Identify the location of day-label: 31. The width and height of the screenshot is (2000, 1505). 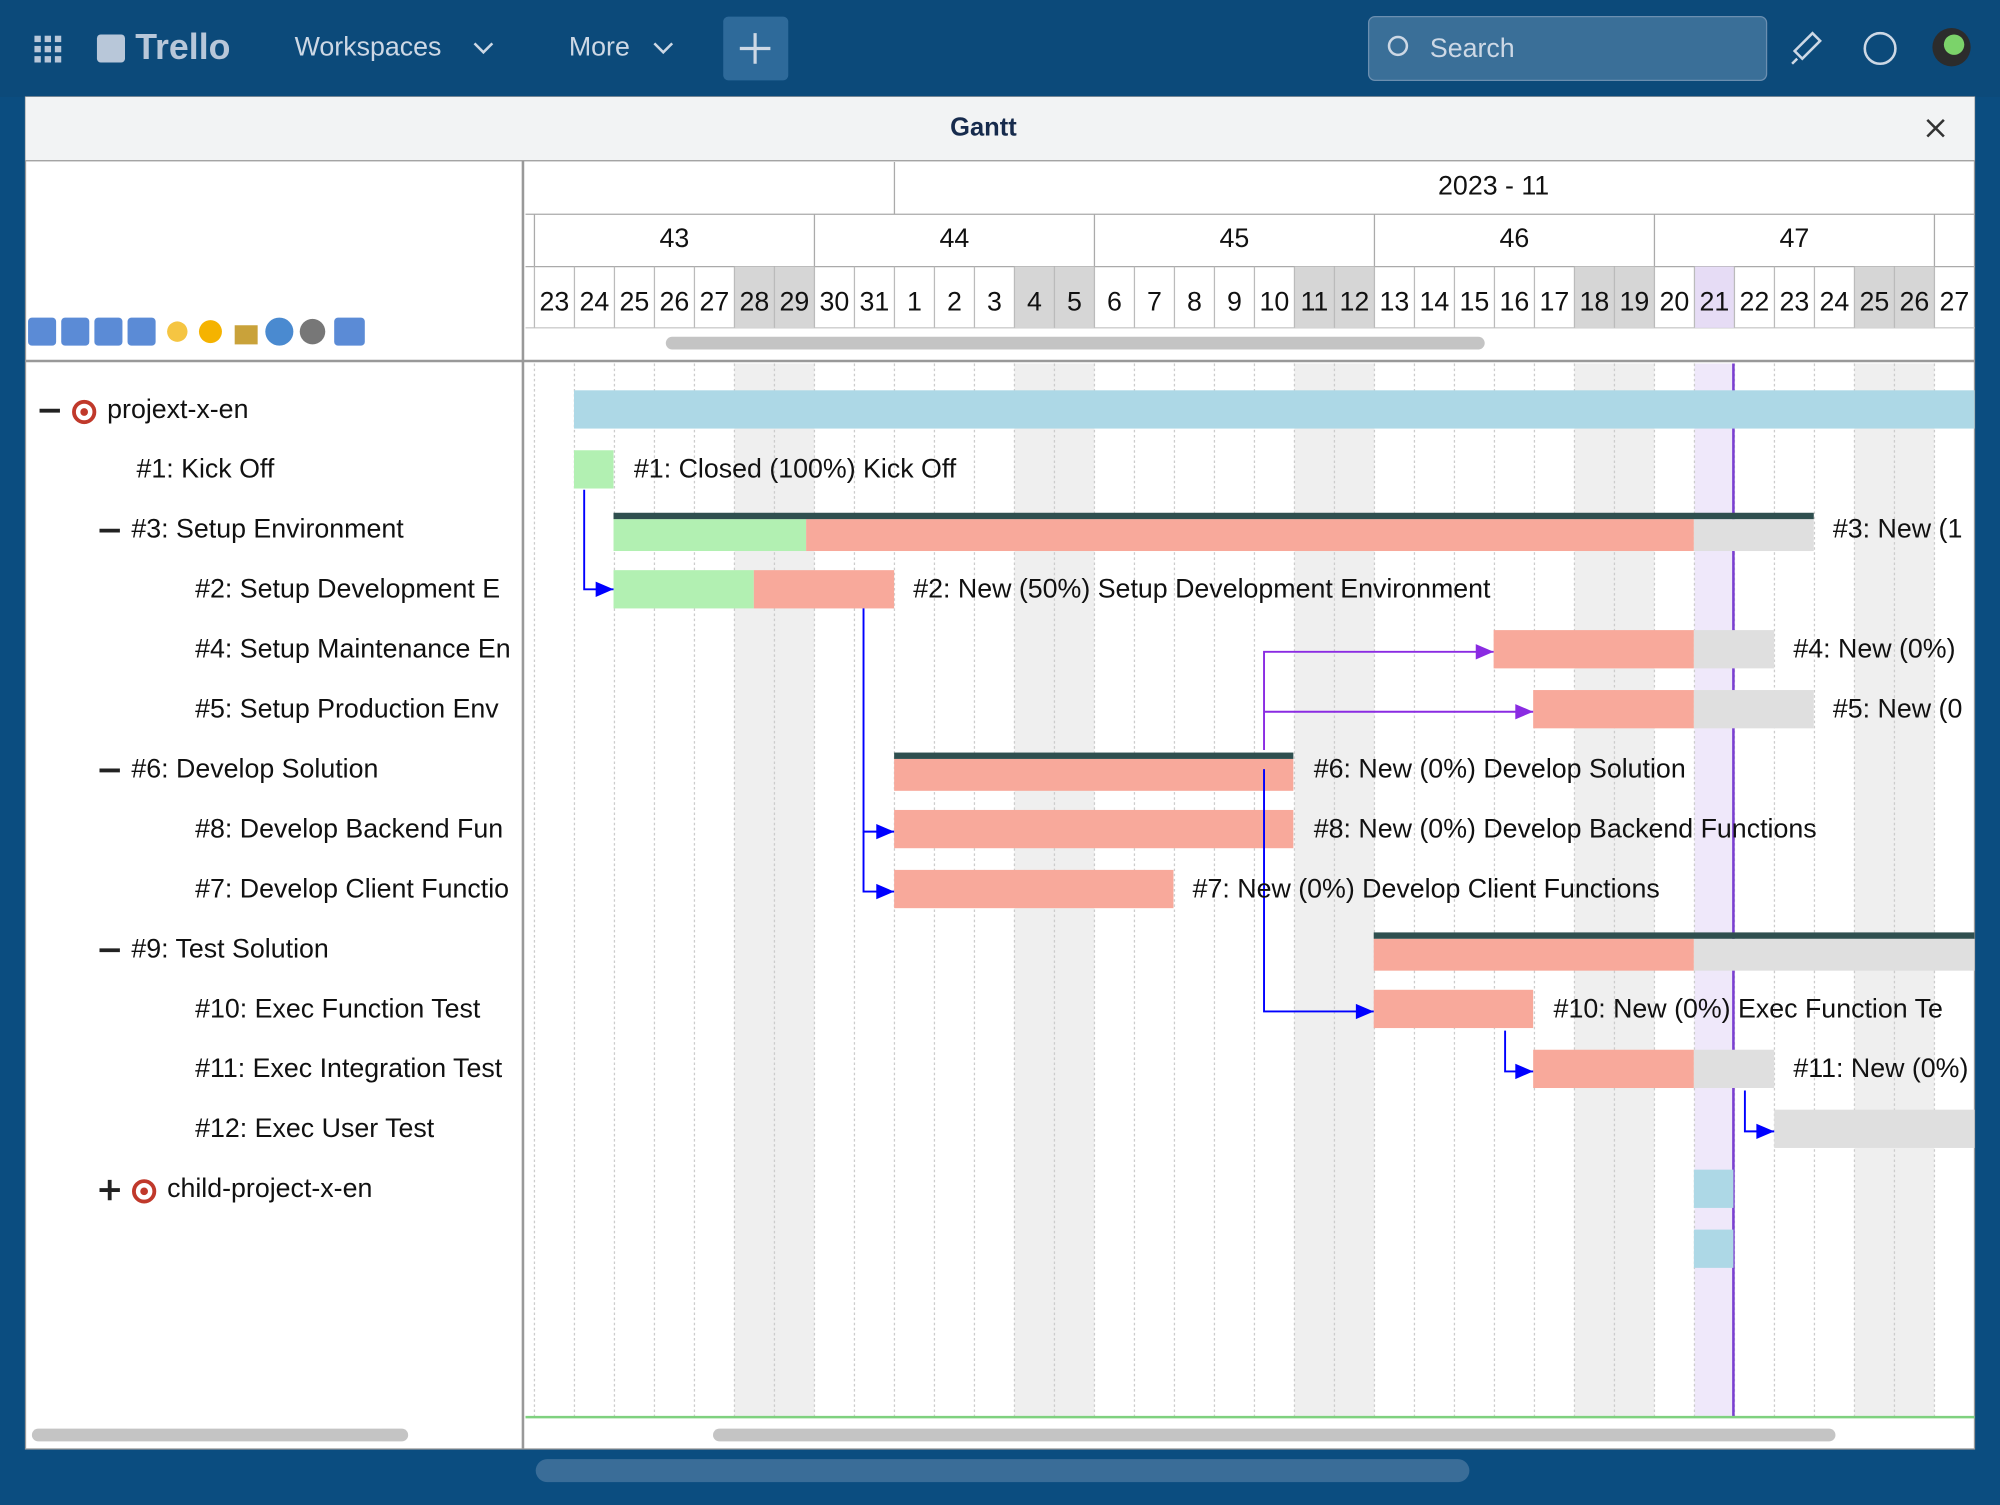
(875, 302).